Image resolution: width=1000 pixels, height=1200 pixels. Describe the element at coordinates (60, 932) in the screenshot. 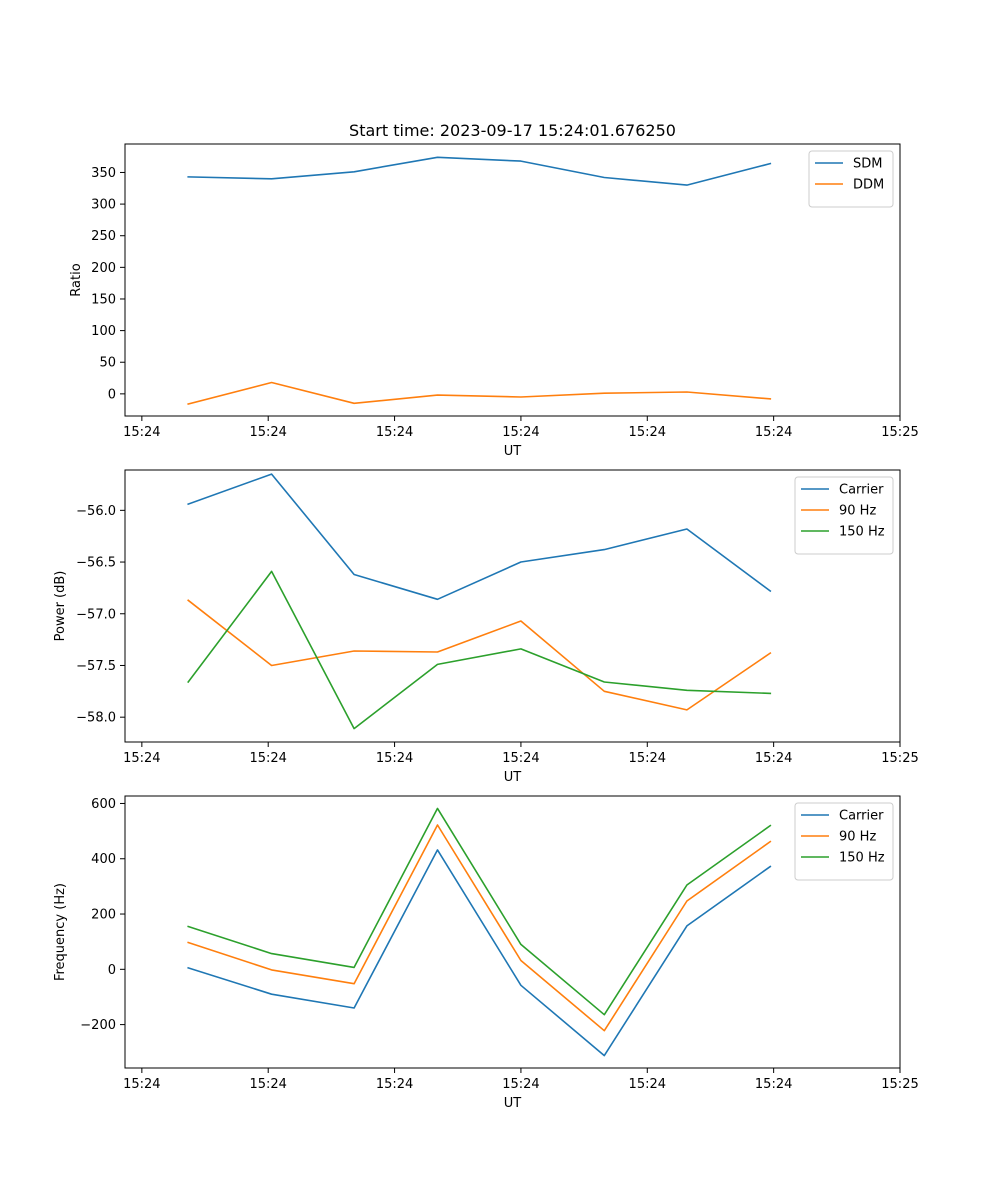

I see `frequency-y-axis-label: Frequency (Hz)` at that location.